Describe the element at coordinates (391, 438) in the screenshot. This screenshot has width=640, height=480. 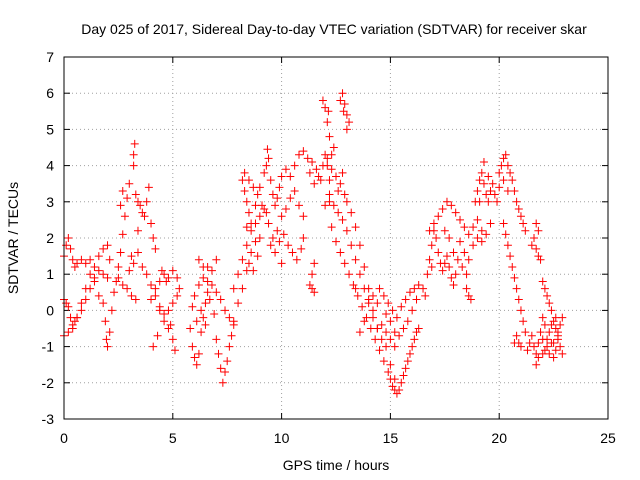
I see `x-tick-label: 15` at that location.